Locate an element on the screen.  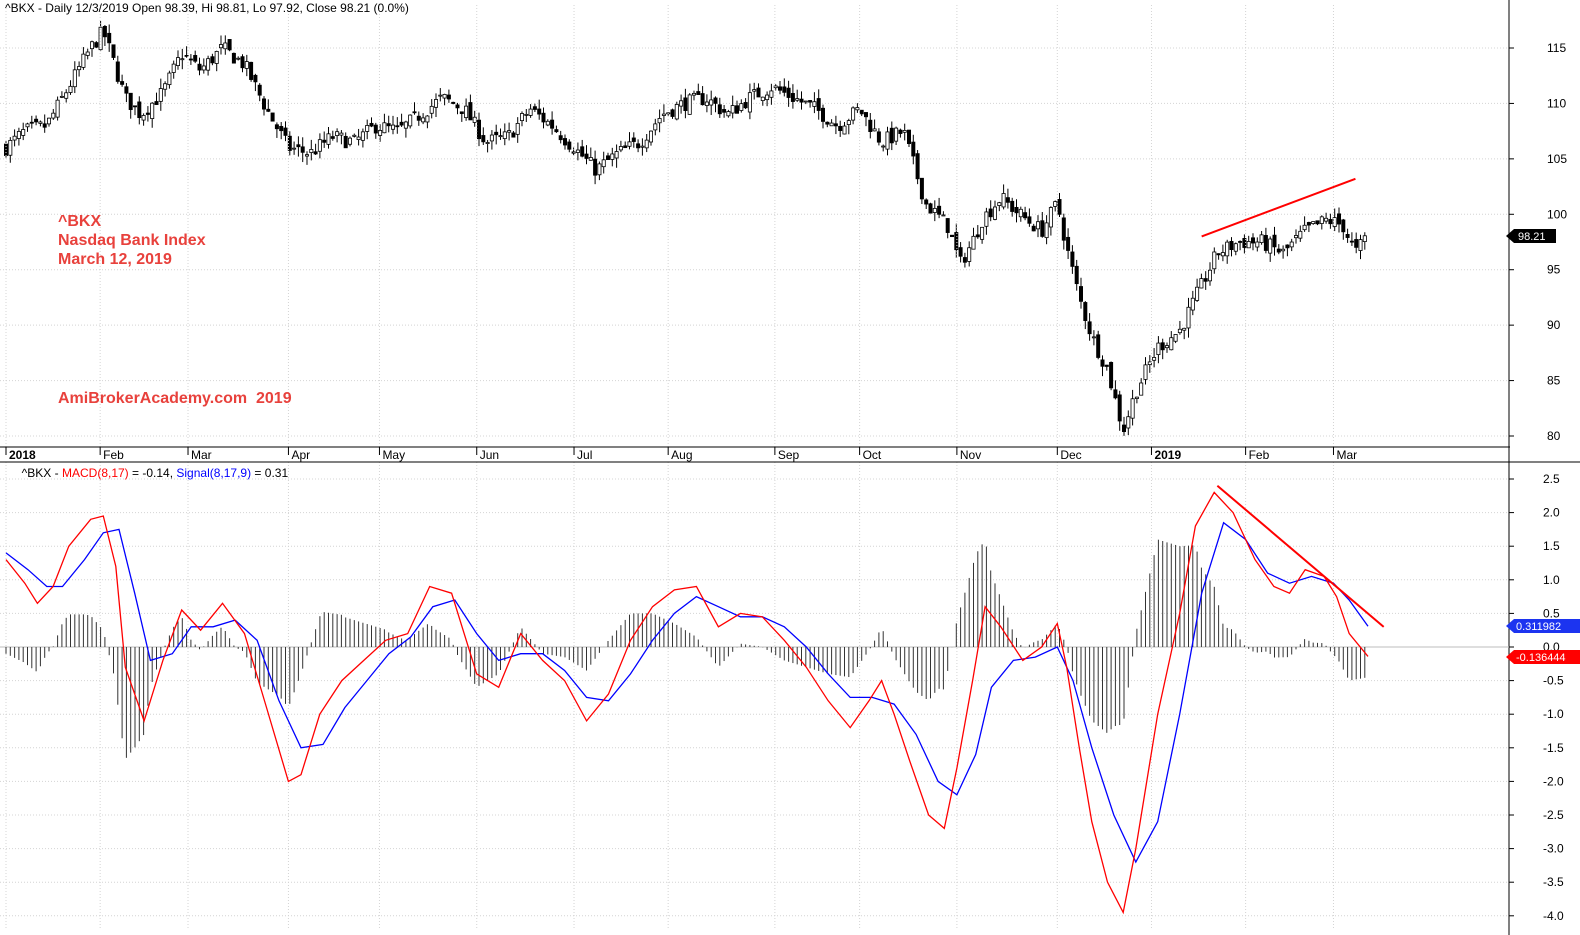
price-y-axis: 80 85 90 95 100 105 110 115 is located at coordinates (1538, 242).